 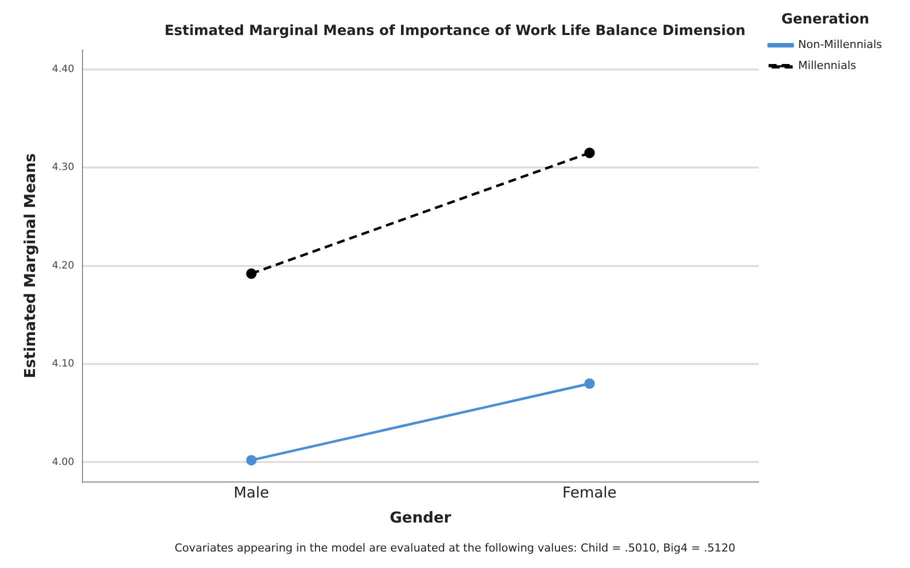 I want to click on legend-label: Non-Millennials, so click(x=840, y=45).